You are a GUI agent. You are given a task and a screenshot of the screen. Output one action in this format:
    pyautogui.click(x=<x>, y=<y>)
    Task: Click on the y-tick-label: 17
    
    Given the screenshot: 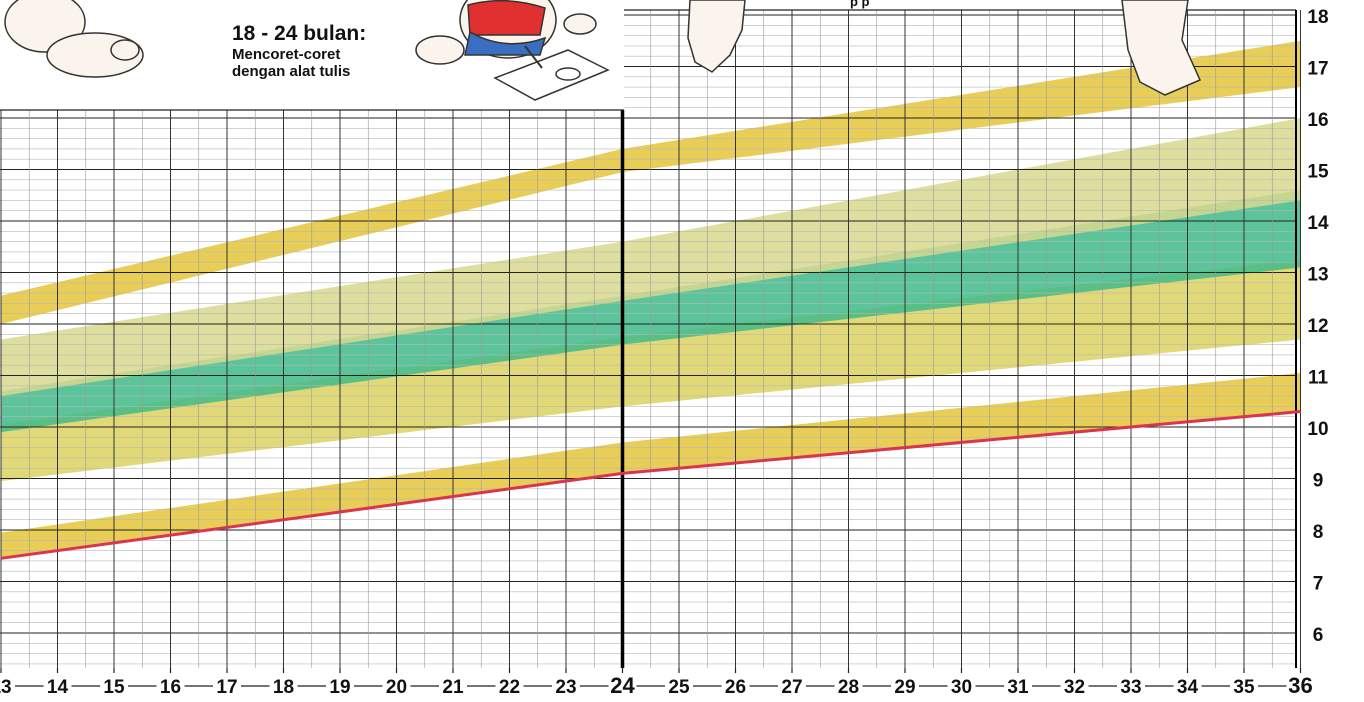 What is the action you would take?
    pyautogui.click(x=1317, y=69)
    